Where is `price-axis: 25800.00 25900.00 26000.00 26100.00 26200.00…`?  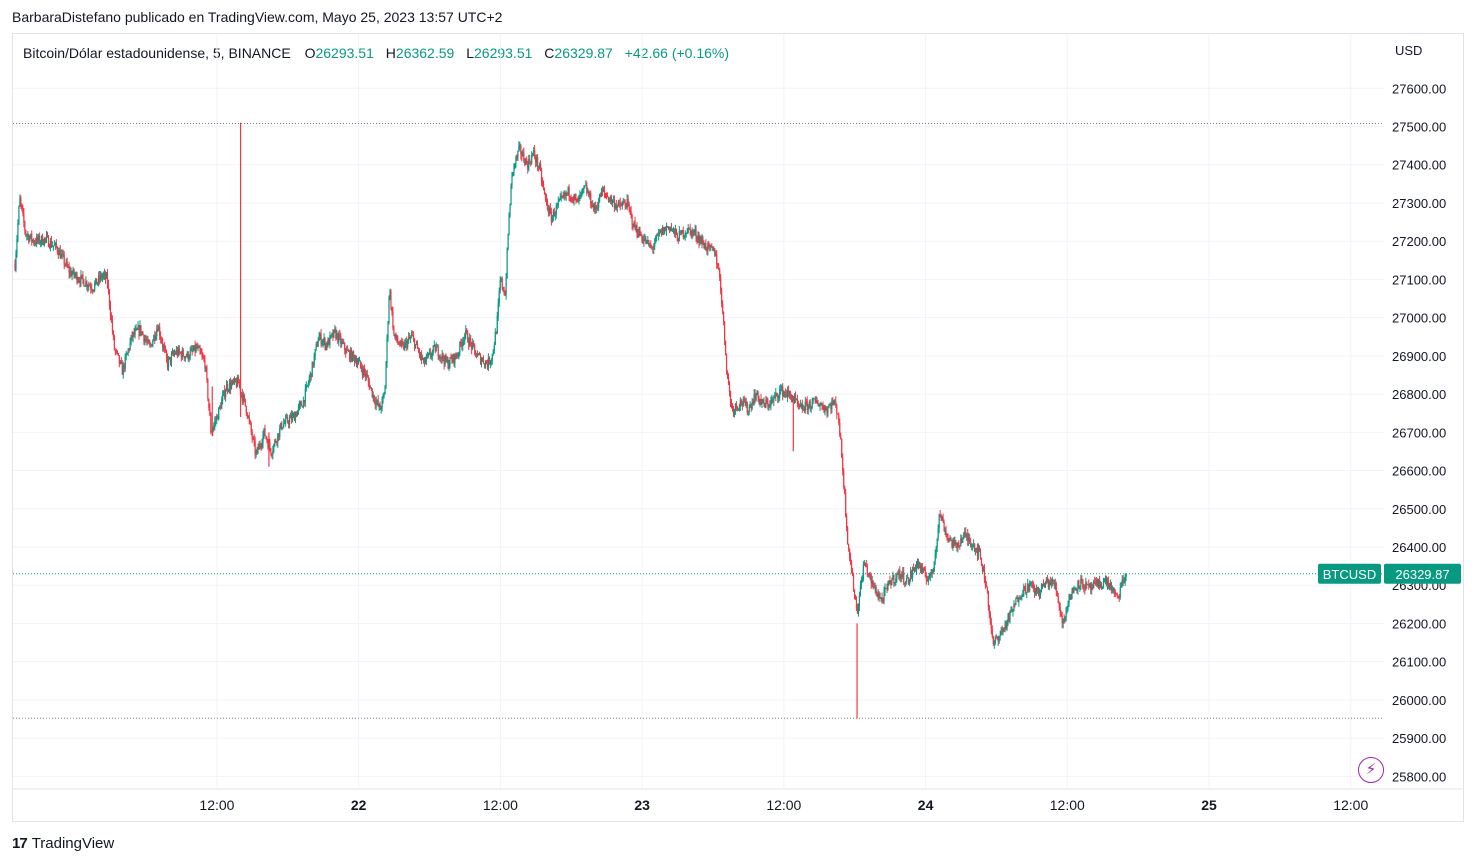
price-axis: 25800.00 25900.00 26000.00 26100.00 26200.00… is located at coordinates (1424, 451).